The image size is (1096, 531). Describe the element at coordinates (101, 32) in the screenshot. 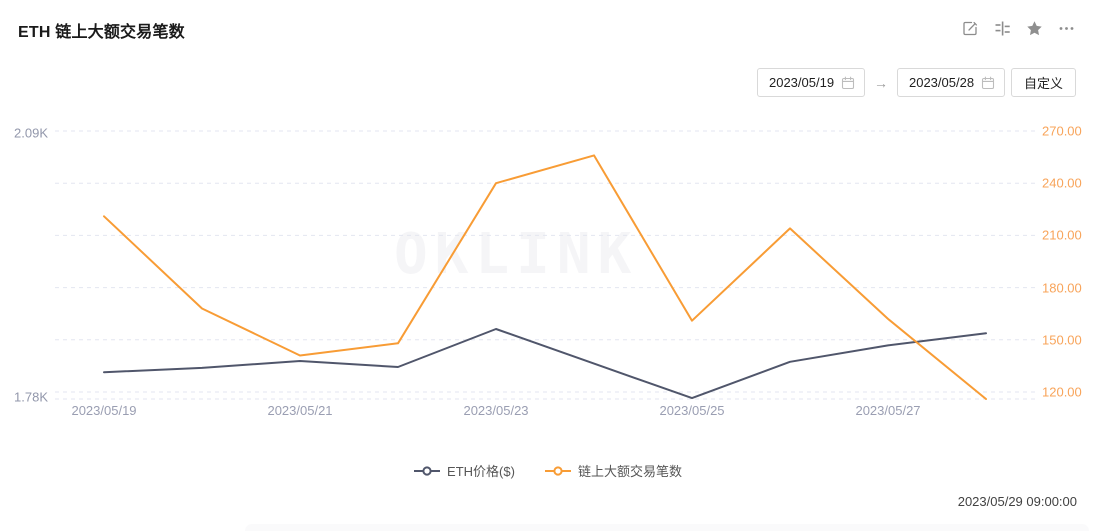

I see `page-title: ETH 链上大额交易笔数` at that location.